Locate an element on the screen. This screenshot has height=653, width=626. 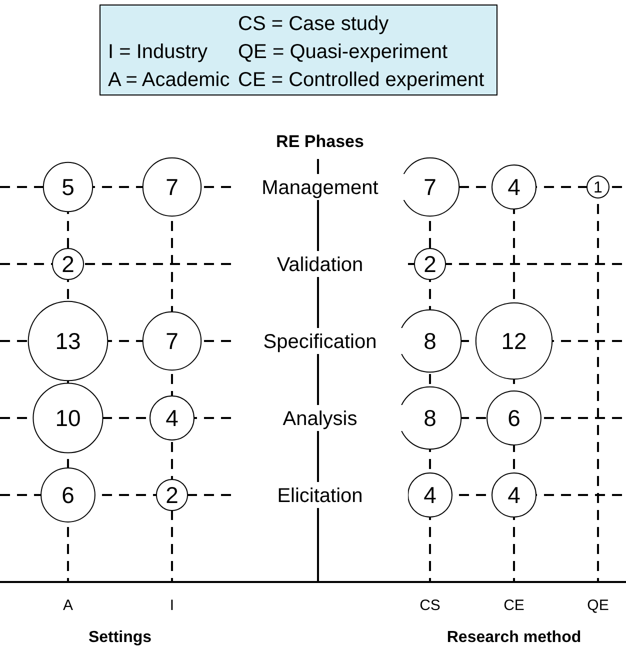
y-tick-label: Validation is located at coordinates (320, 265).